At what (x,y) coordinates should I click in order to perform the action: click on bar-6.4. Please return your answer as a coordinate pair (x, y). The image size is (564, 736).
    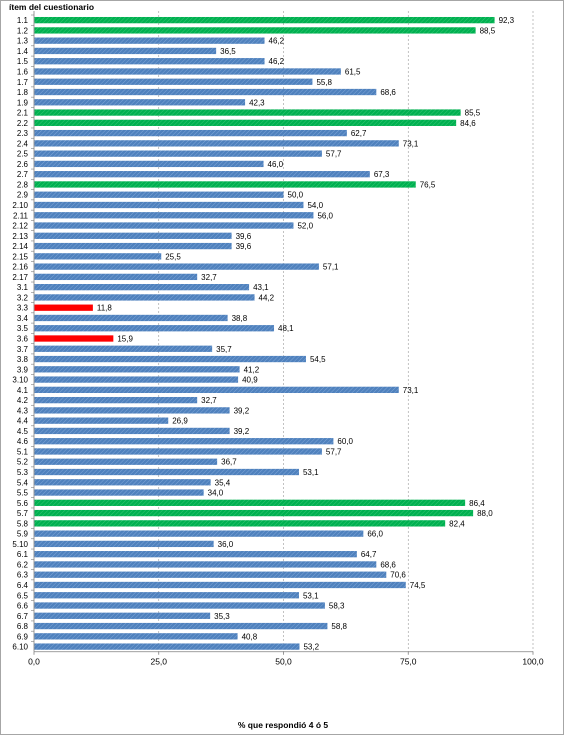
    Looking at the image, I should click on (220, 585).